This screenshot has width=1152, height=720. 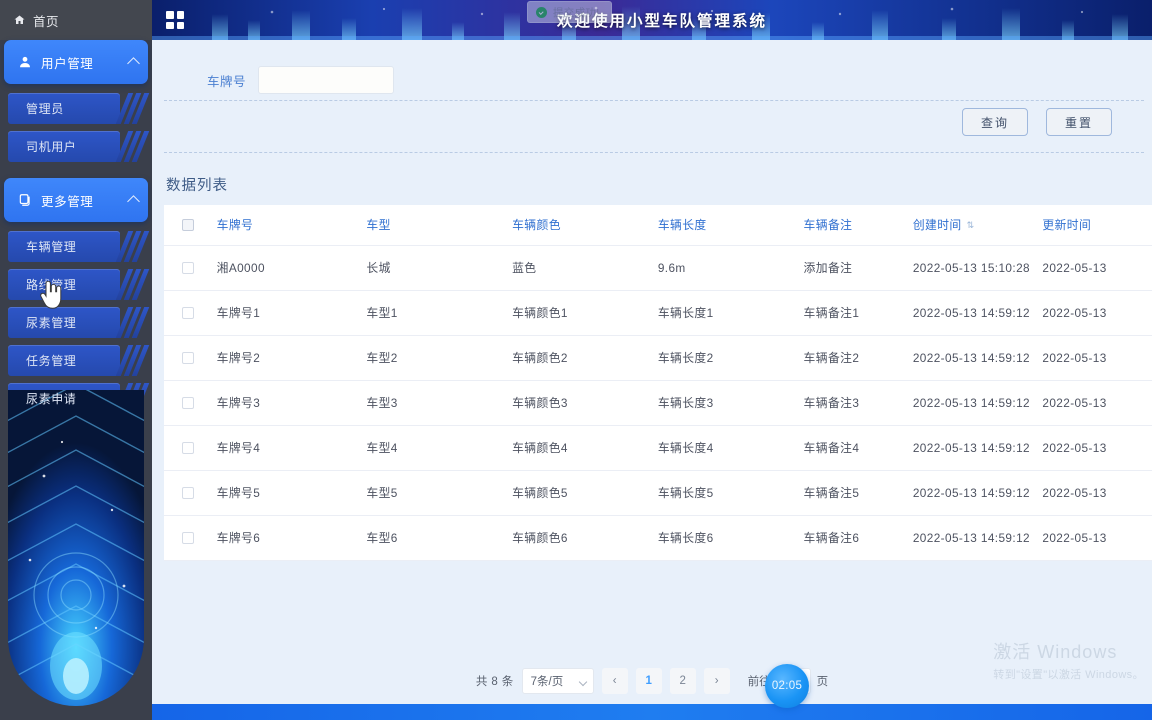 What do you see at coordinates (858, 493) in the screenshot?
I see `cell-note: 车辆备注5` at bounding box center [858, 493].